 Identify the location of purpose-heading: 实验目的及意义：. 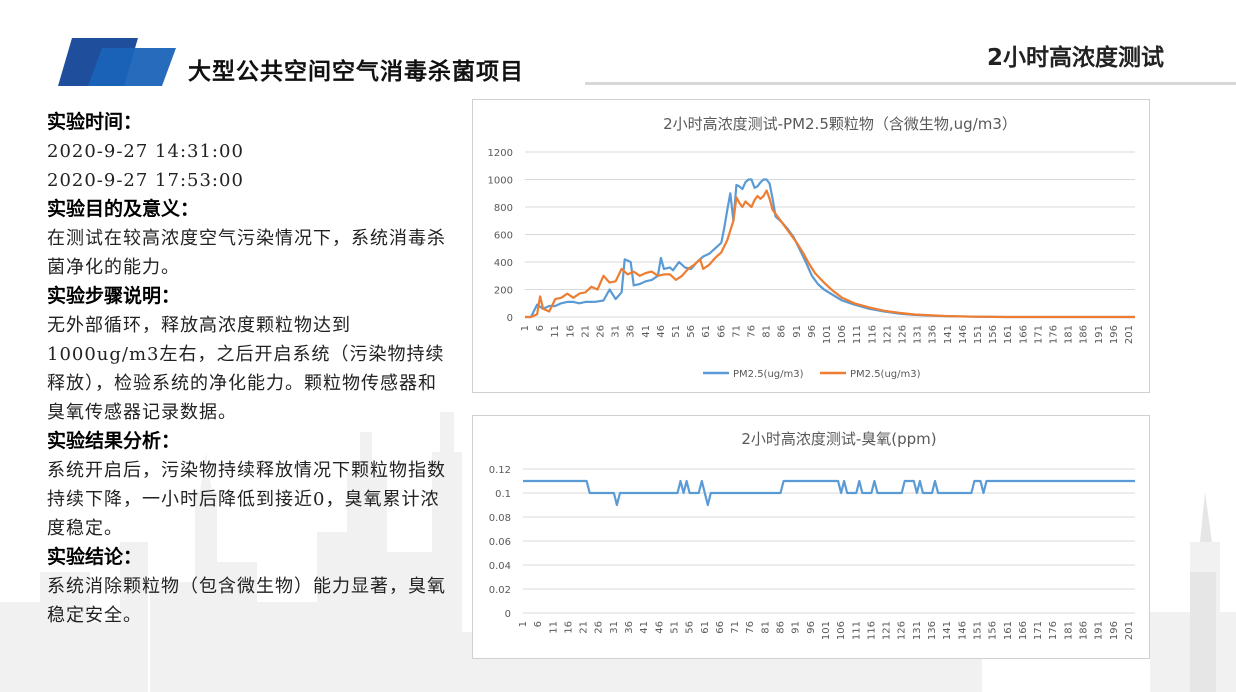
(123, 209).